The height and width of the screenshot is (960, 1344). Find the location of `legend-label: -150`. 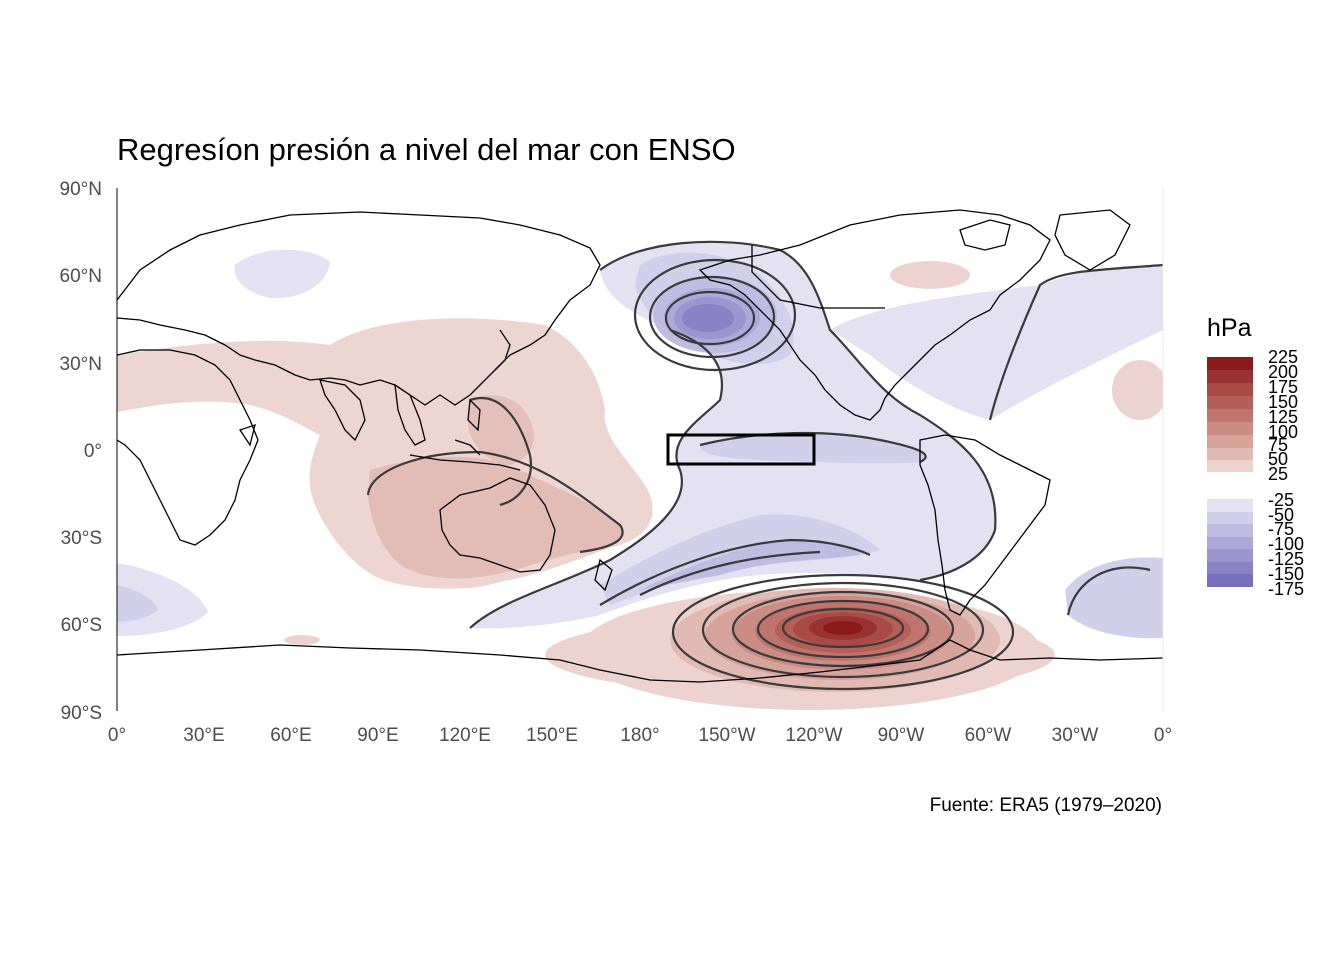

legend-label: -150 is located at coordinates (1286, 574).